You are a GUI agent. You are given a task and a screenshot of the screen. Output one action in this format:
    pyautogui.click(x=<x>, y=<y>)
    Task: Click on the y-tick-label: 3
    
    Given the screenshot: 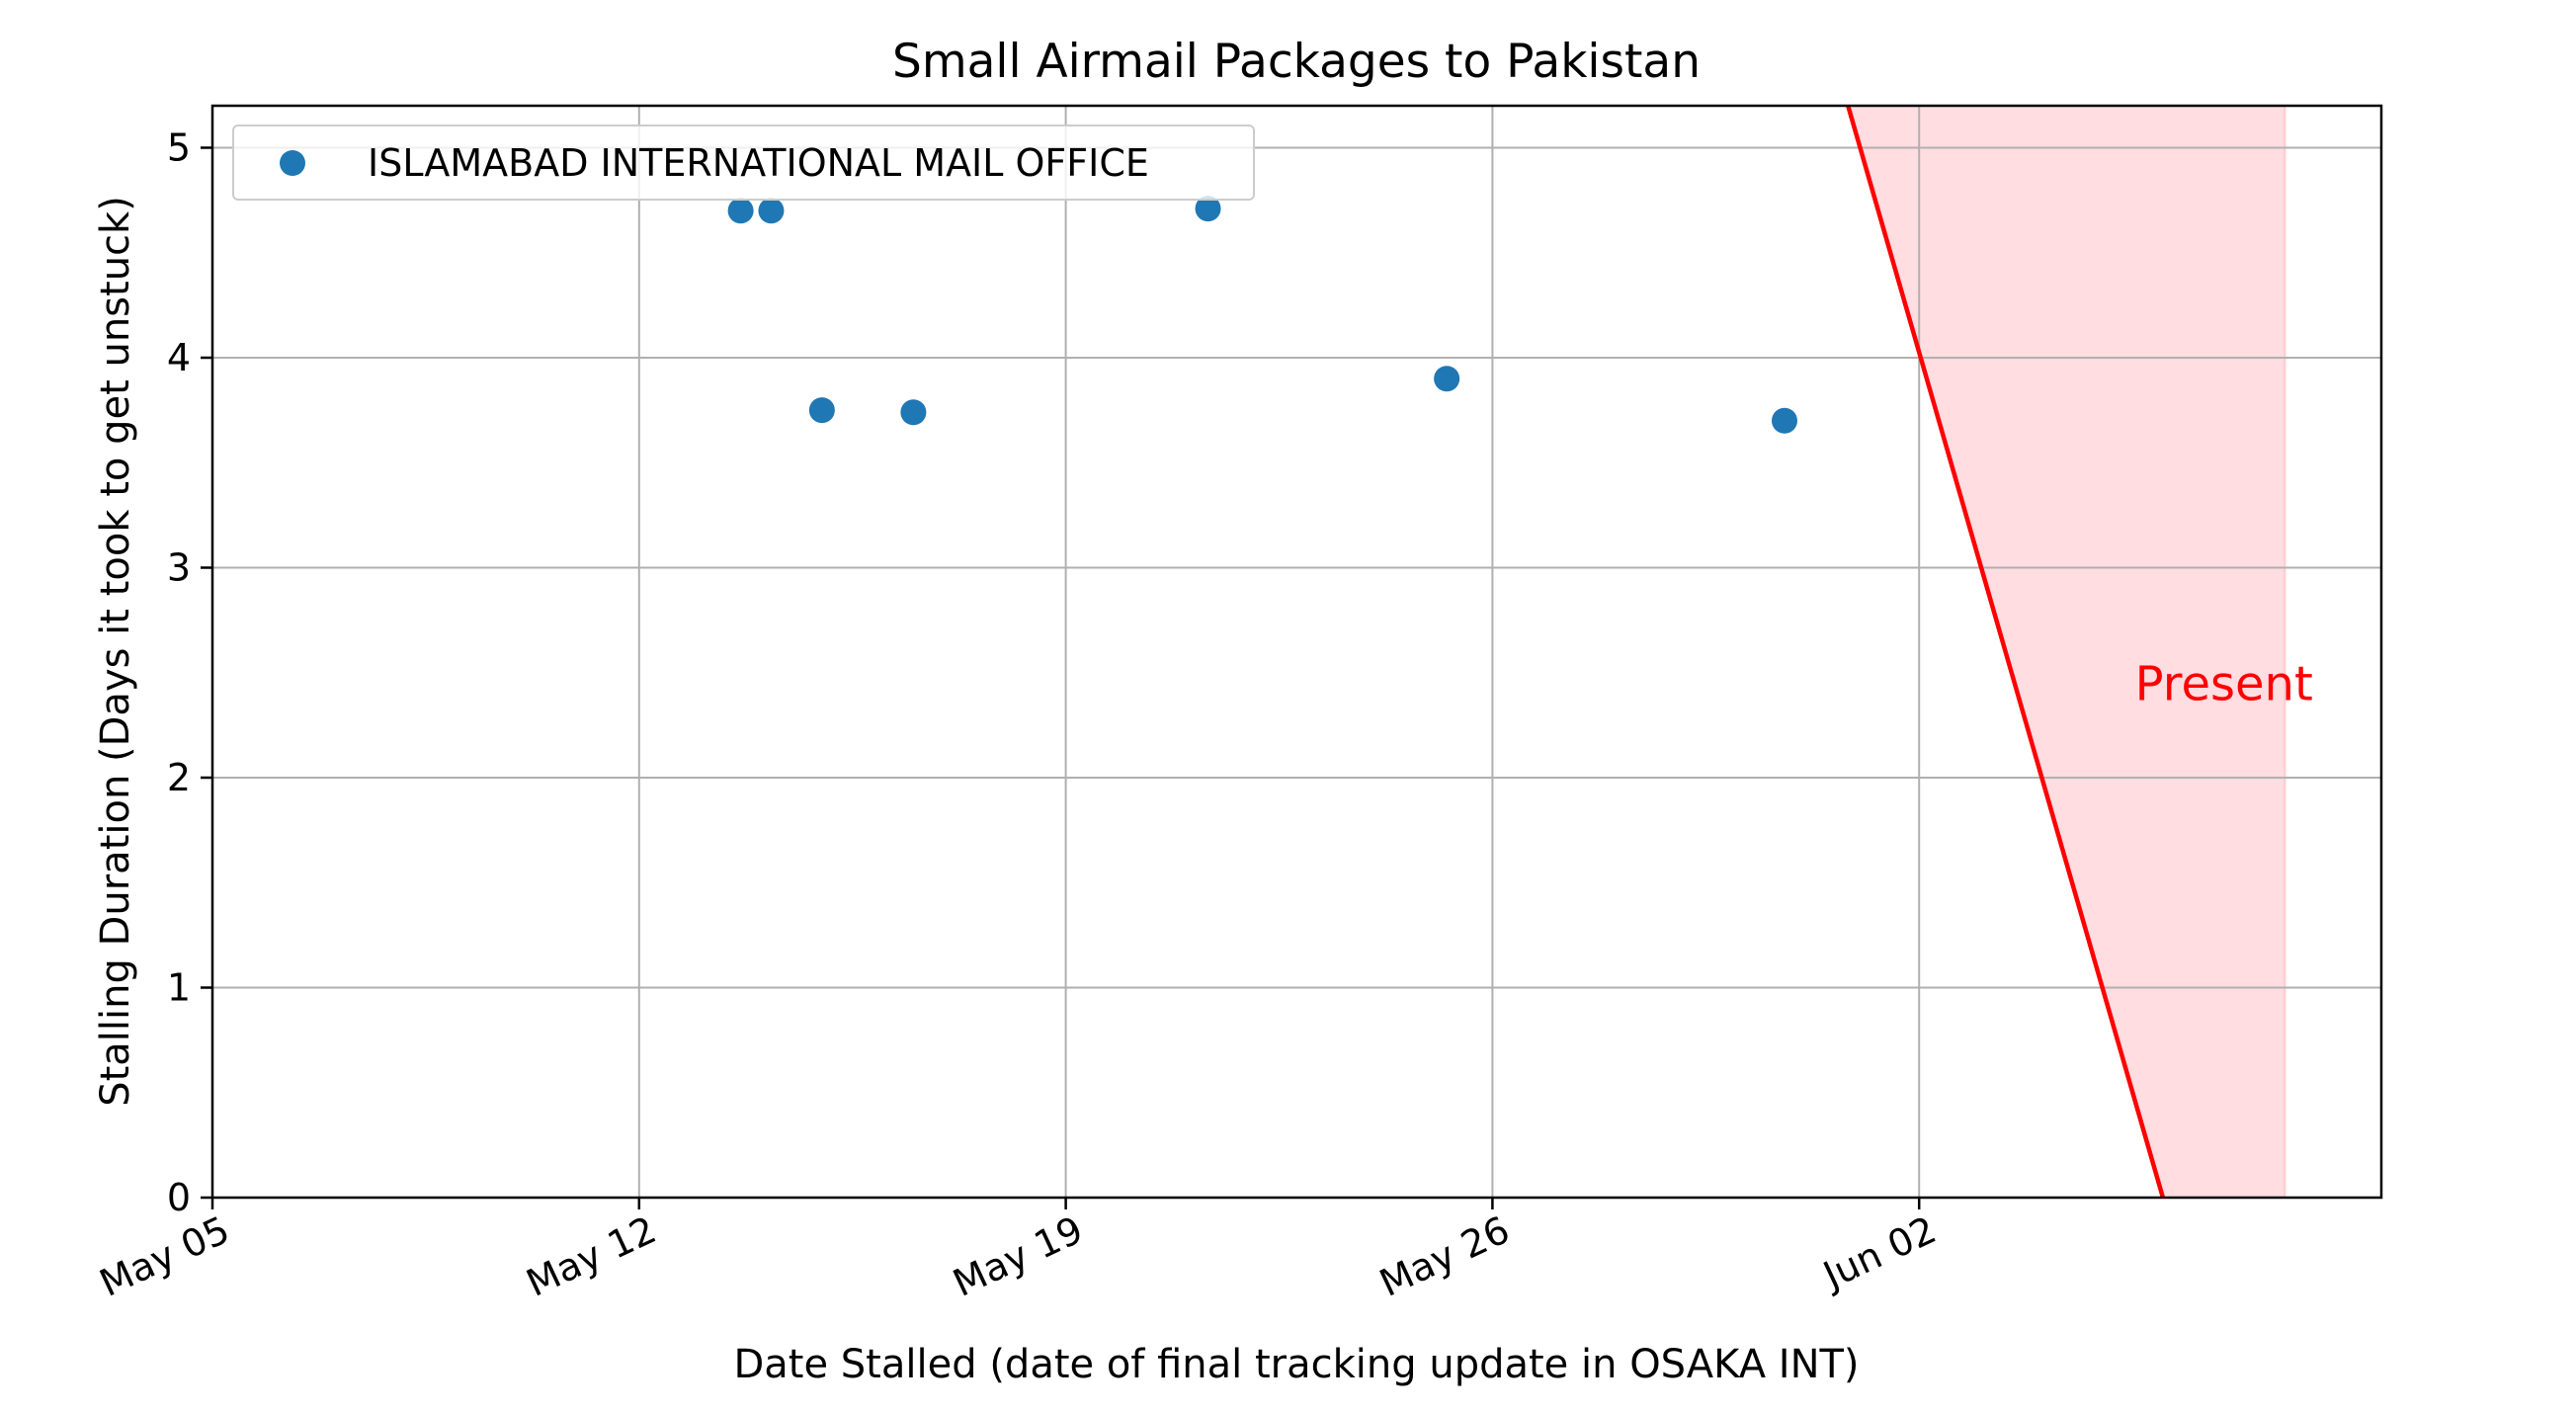 What is the action you would take?
    pyautogui.click(x=179, y=568)
    